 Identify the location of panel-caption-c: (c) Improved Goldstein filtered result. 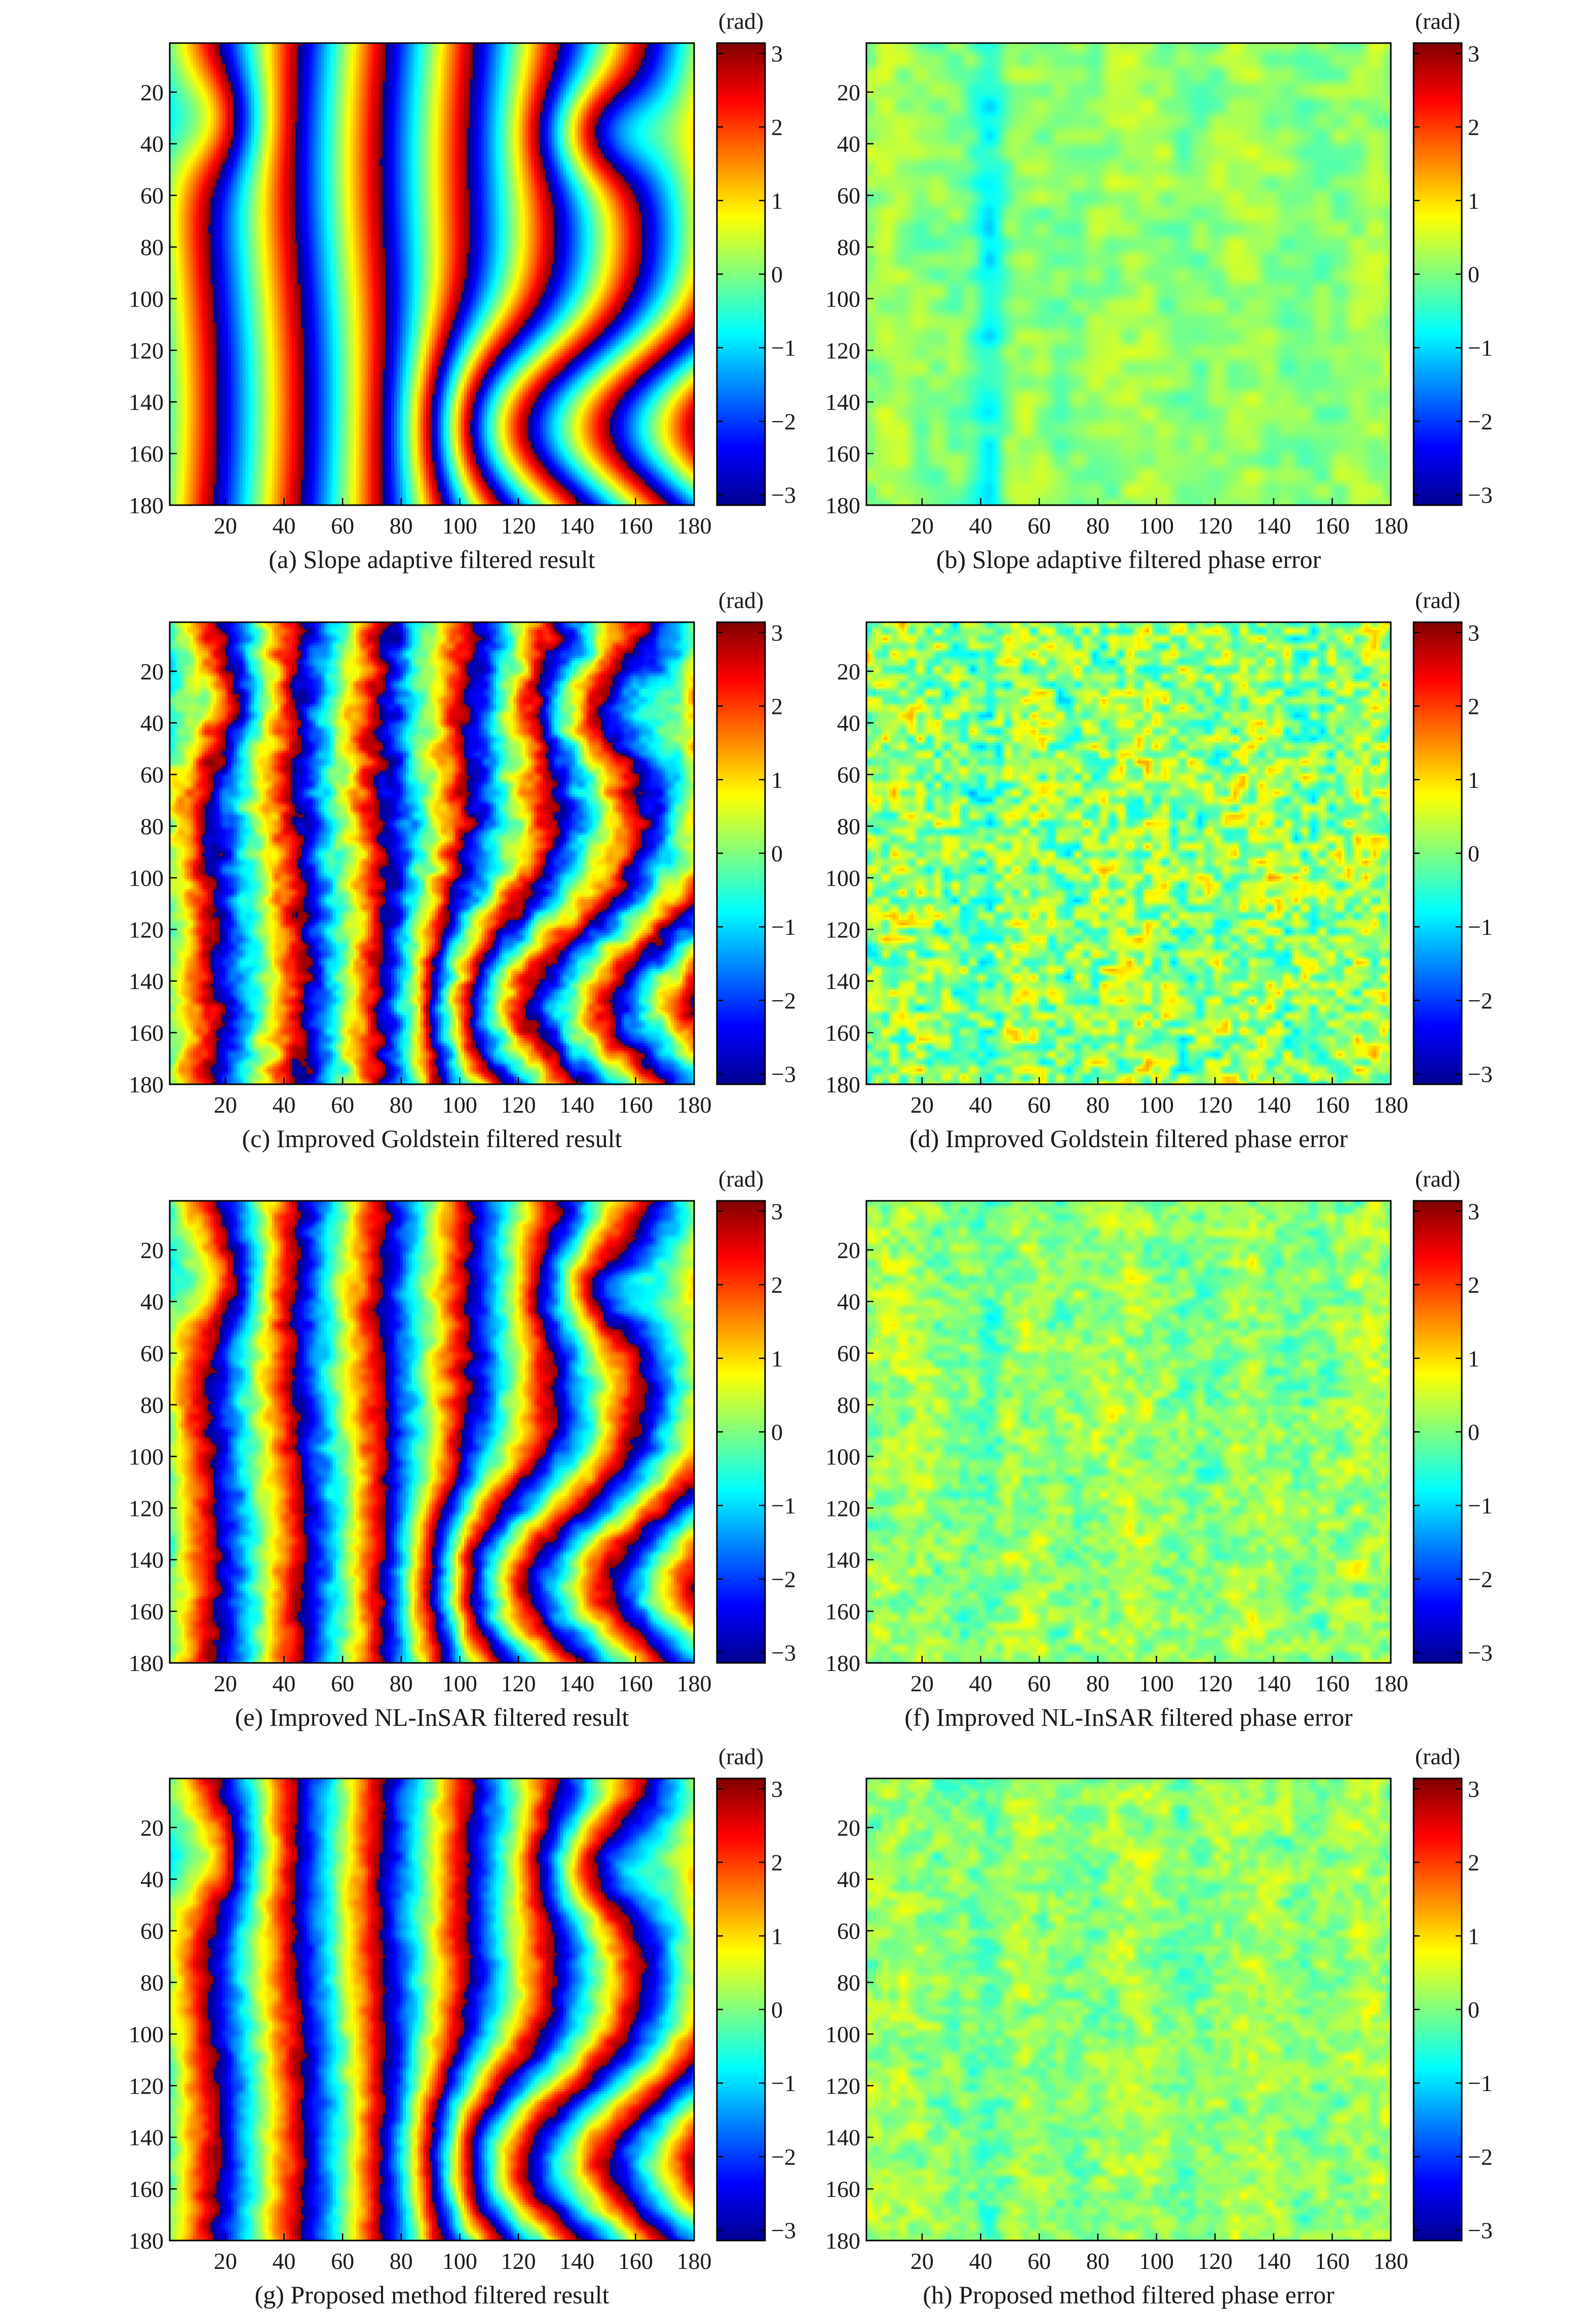
(432, 1138).